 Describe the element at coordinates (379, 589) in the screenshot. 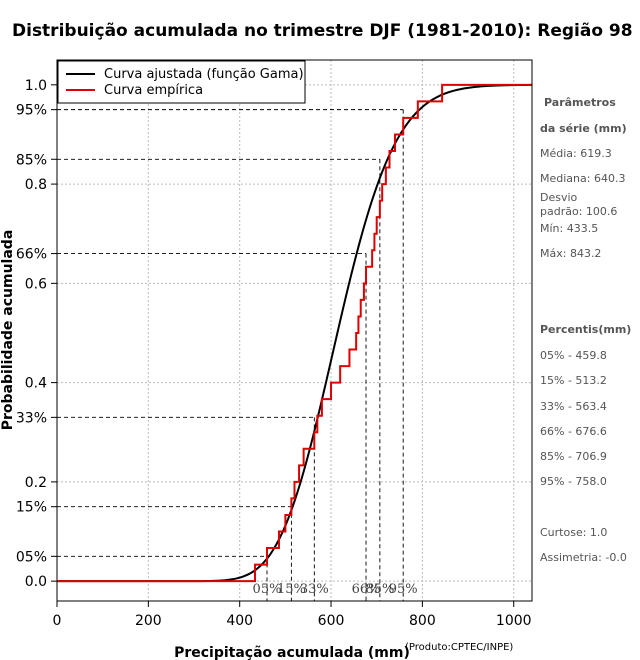

I see `percentile-bottom-label: 85%` at that location.